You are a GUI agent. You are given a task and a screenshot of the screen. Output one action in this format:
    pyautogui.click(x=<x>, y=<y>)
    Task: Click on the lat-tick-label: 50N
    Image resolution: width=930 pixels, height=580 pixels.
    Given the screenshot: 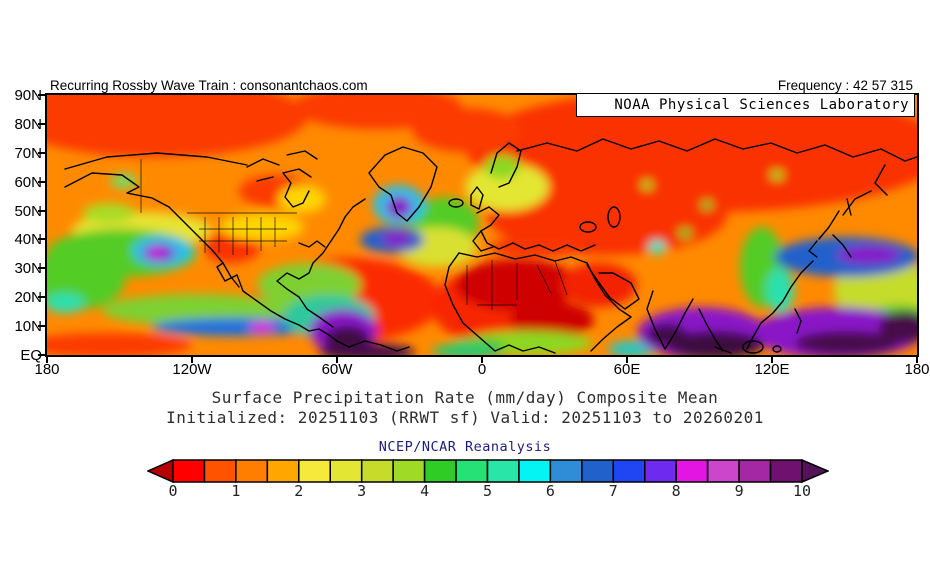 What is the action you would take?
    pyautogui.click(x=28, y=211)
    